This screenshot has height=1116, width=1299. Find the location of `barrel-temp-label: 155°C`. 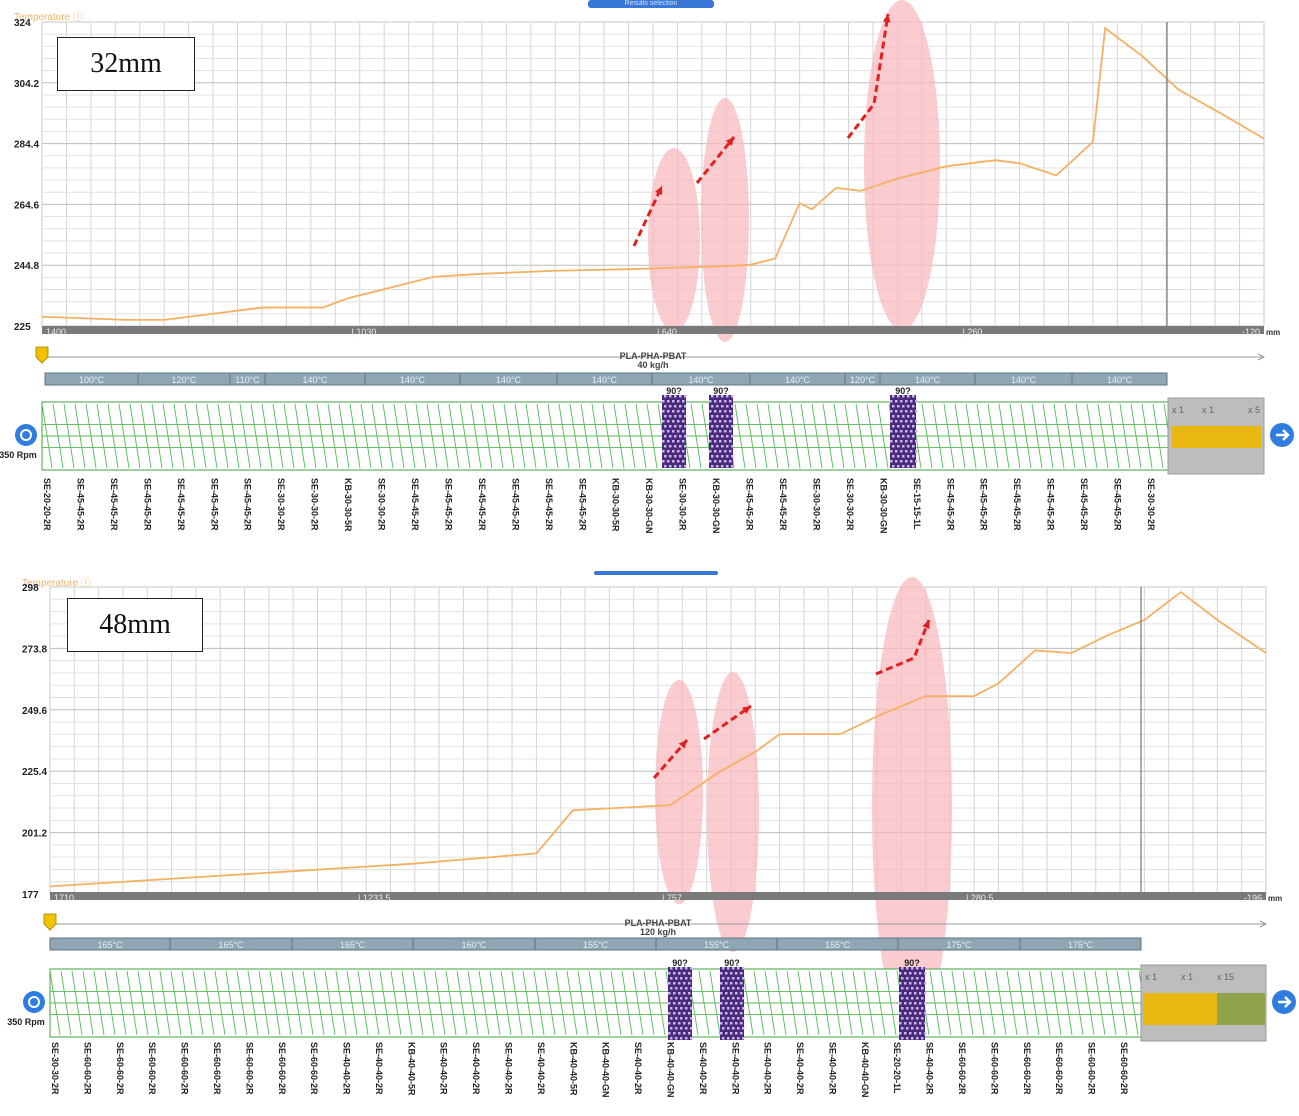

barrel-temp-label: 155°C is located at coordinates (596, 945).